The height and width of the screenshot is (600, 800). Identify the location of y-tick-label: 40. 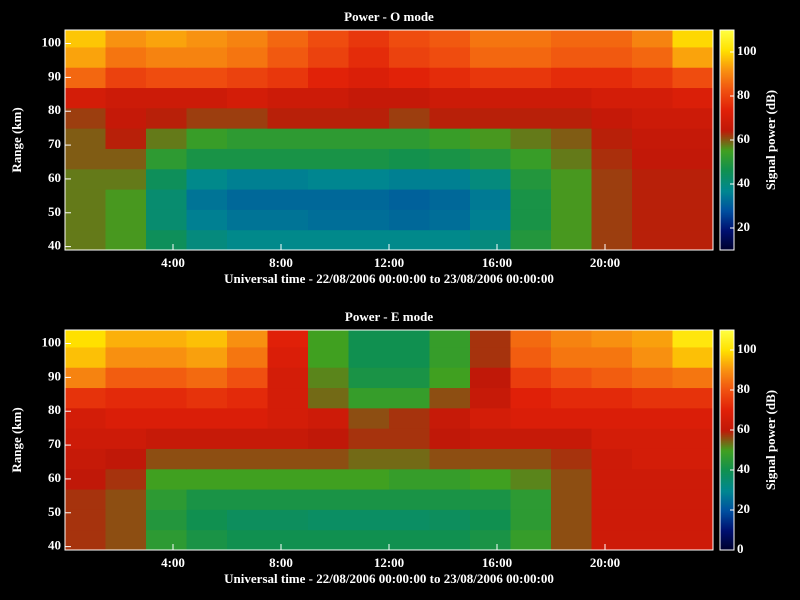
(54, 245).